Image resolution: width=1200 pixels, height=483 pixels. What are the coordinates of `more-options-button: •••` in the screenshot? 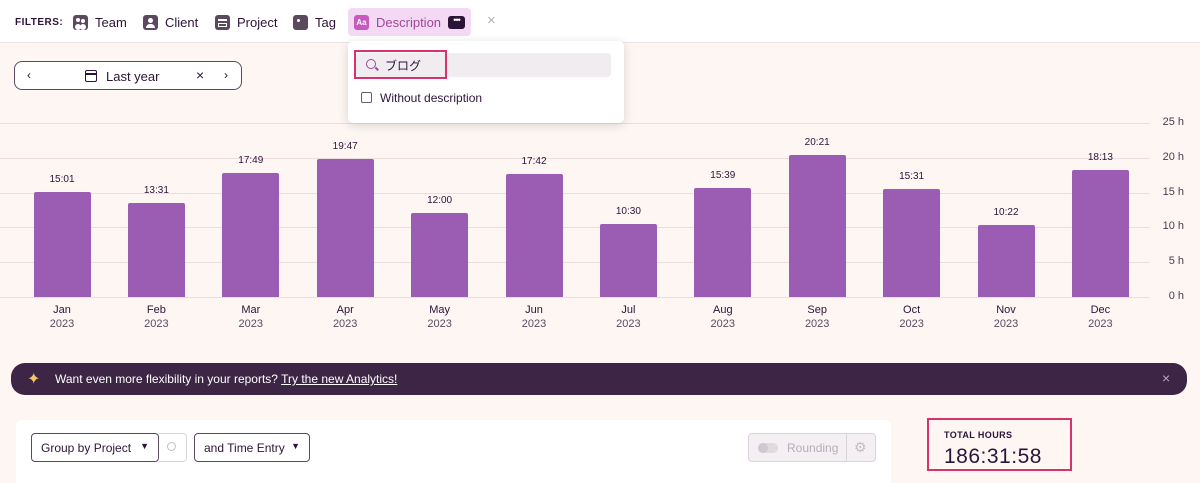 It's located at (457, 22).